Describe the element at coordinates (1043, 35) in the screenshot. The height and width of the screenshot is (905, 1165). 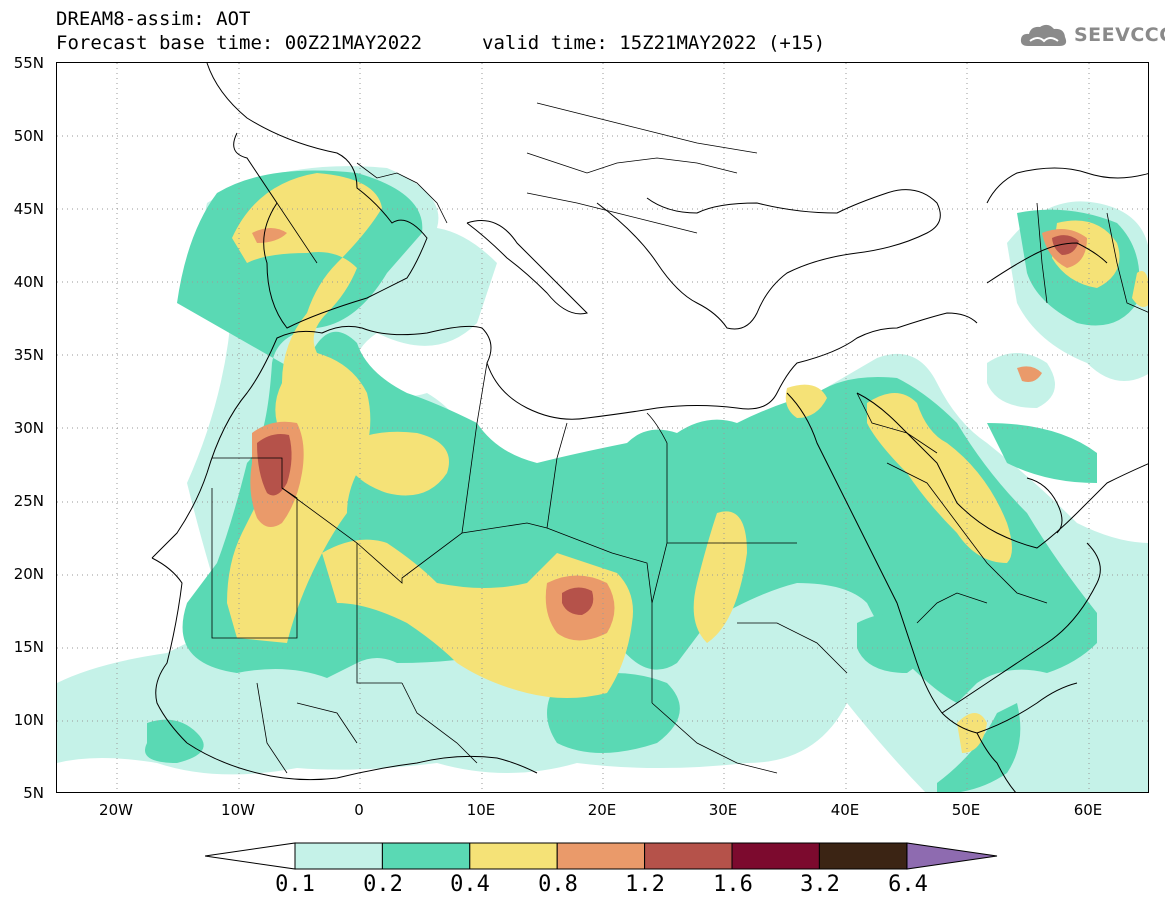
I see `cloud-logo-icon` at that location.